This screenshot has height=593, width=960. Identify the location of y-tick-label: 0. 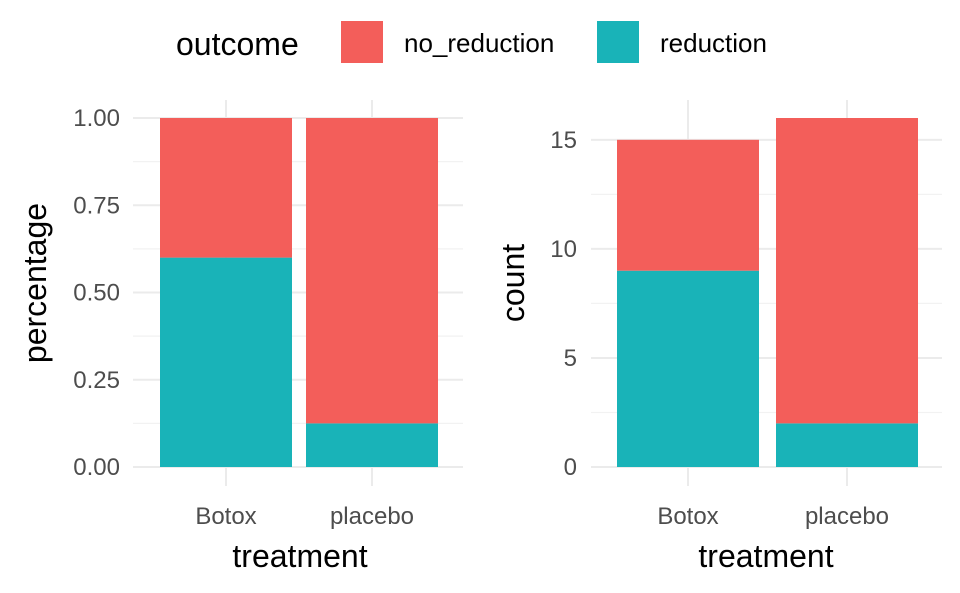
(570, 467).